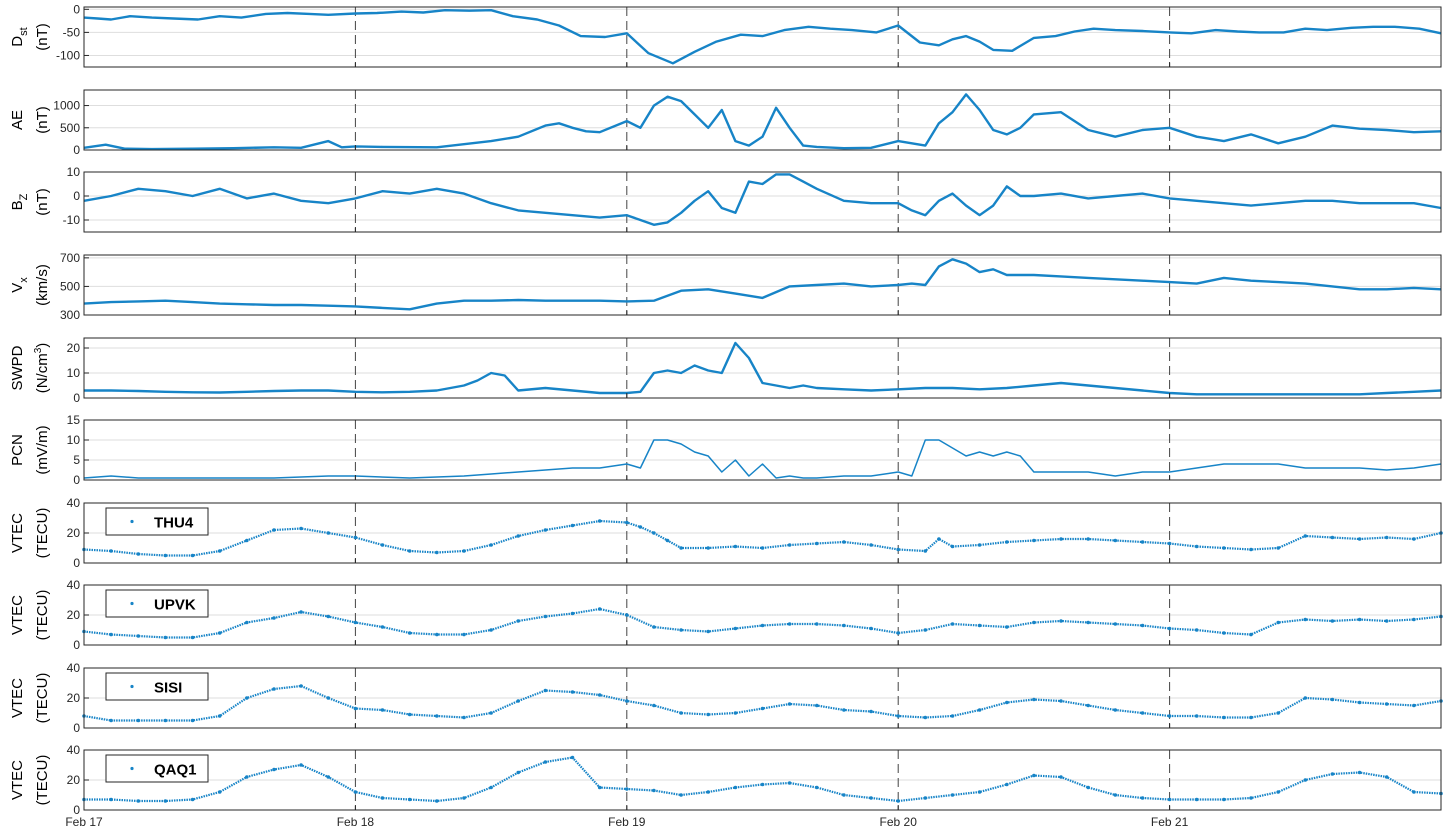 The width and height of the screenshot is (1449, 833). What do you see at coordinates (17, 367) in the screenshot?
I see `y-axis-label: SWPD` at bounding box center [17, 367].